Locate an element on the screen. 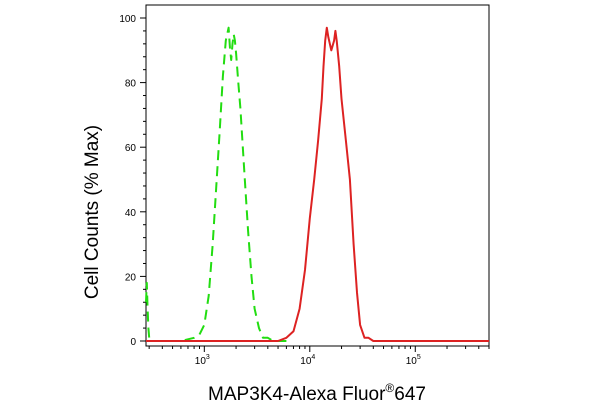  y-tick-label: 40 is located at coordinates (131, 213).